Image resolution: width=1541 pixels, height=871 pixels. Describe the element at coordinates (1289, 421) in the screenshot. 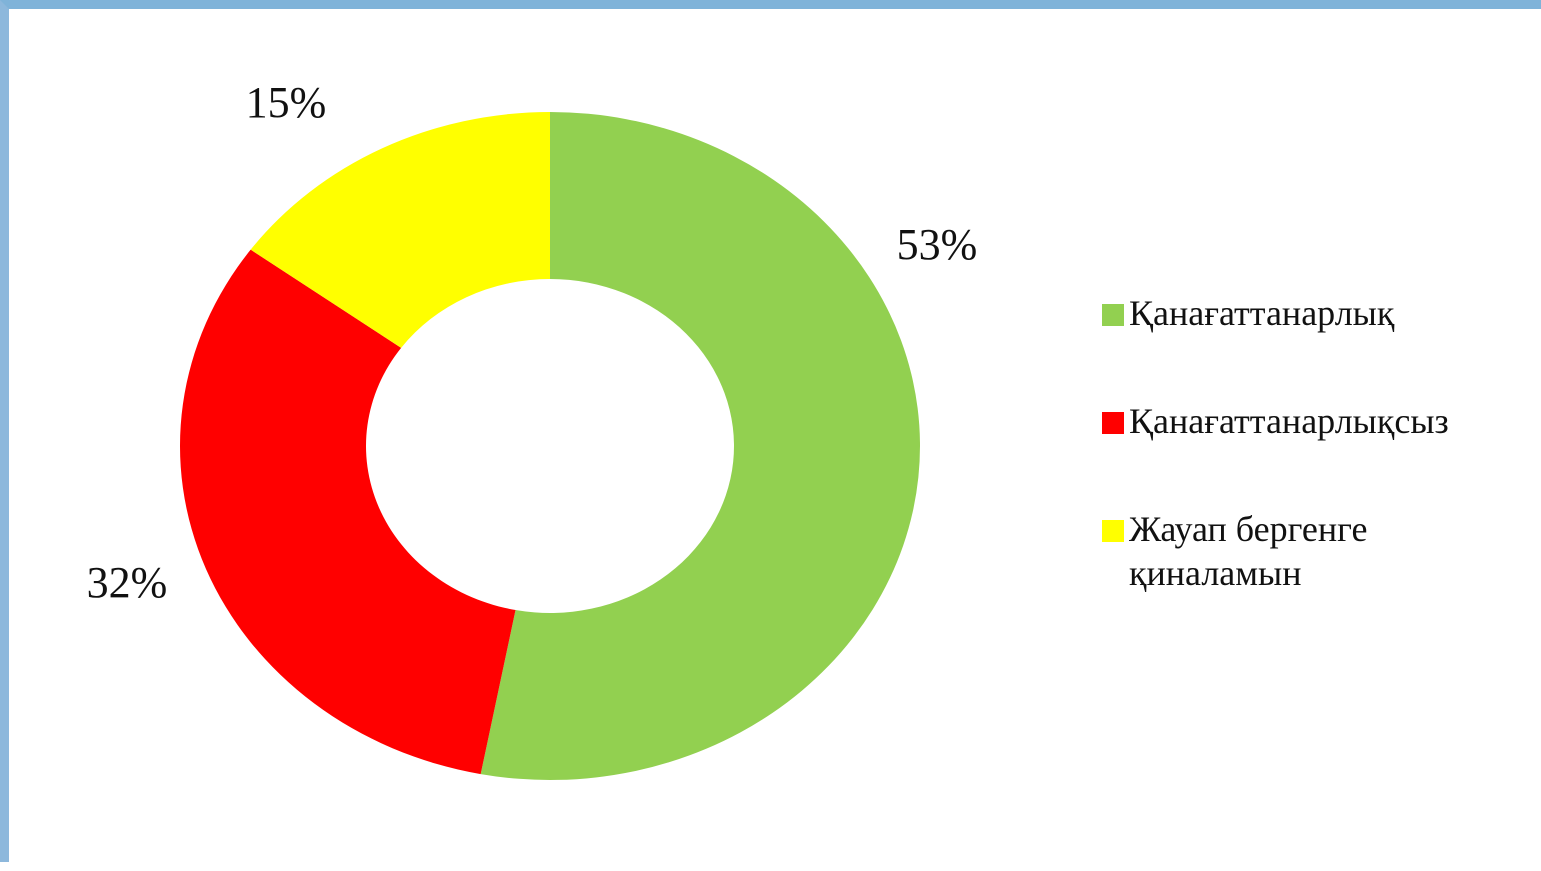

I see `legend-label: Қанағаттанарлықсыз` at that location.